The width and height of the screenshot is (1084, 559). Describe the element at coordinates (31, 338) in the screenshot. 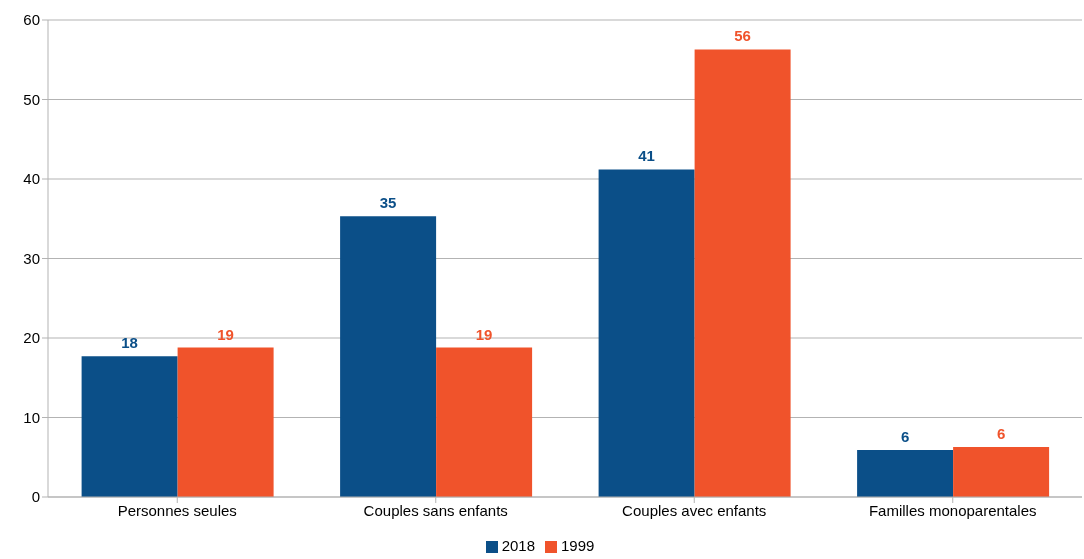

I see `y-tick-label: 20` at that location.